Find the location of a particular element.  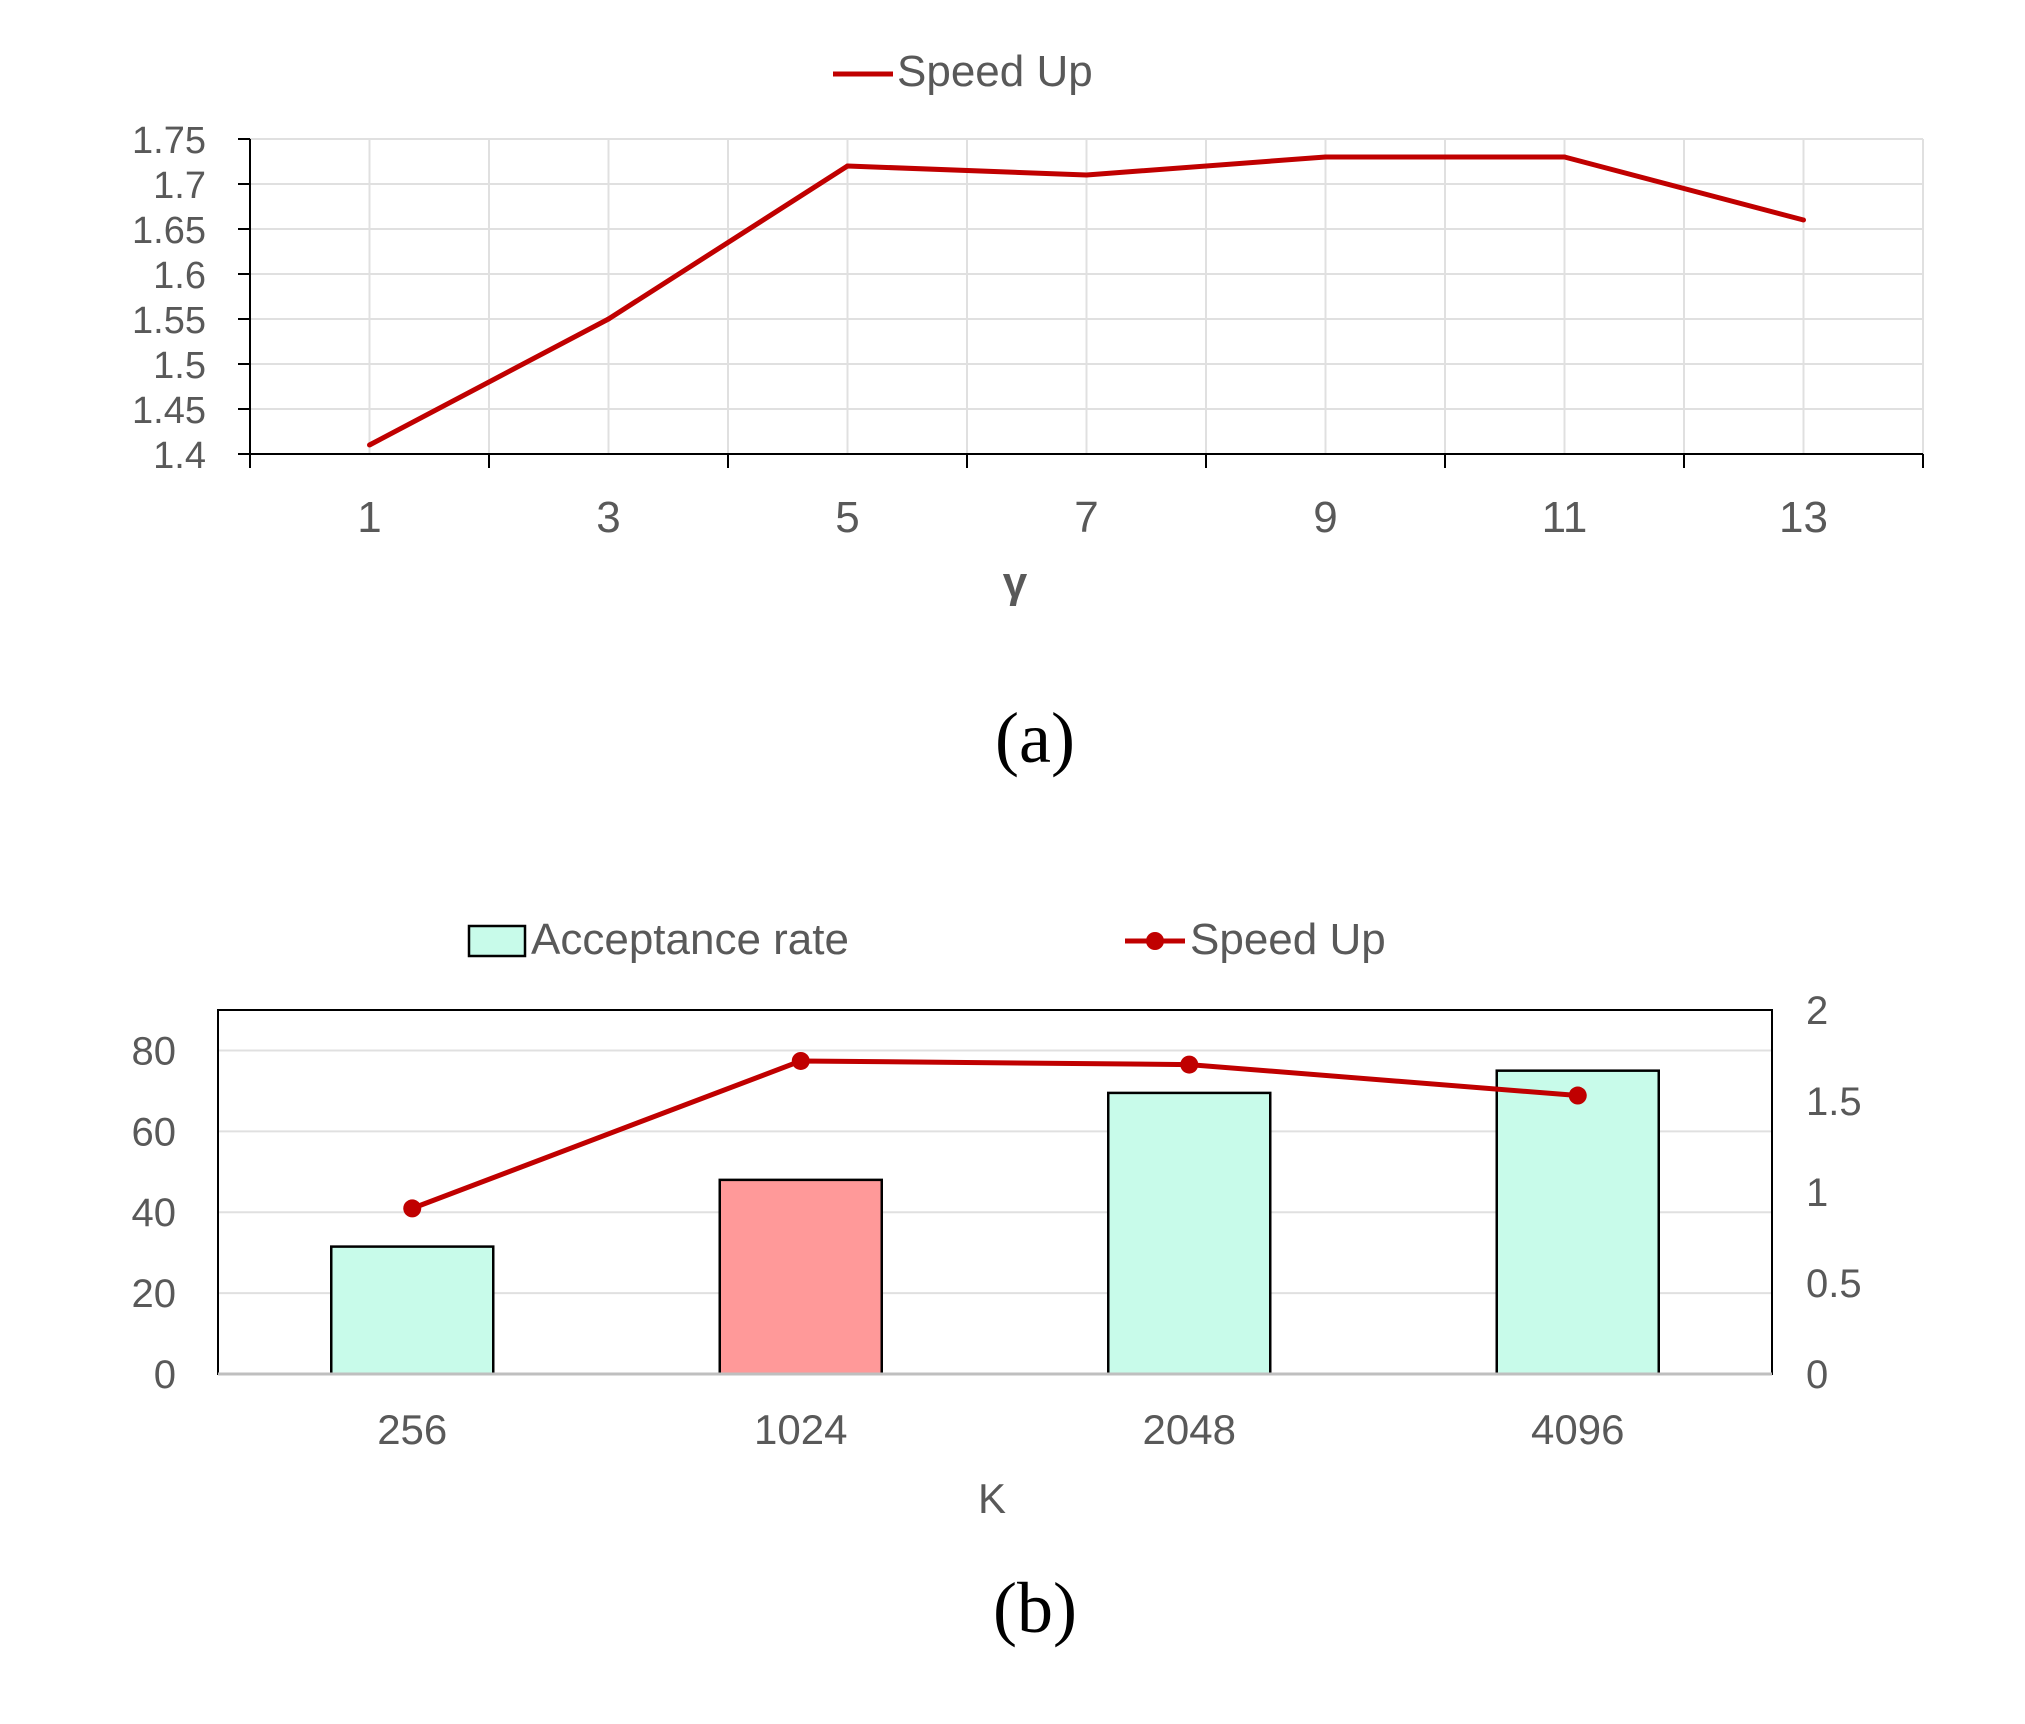

y-tick-label-left-b: 20 is located at coordinates (154, 1294).